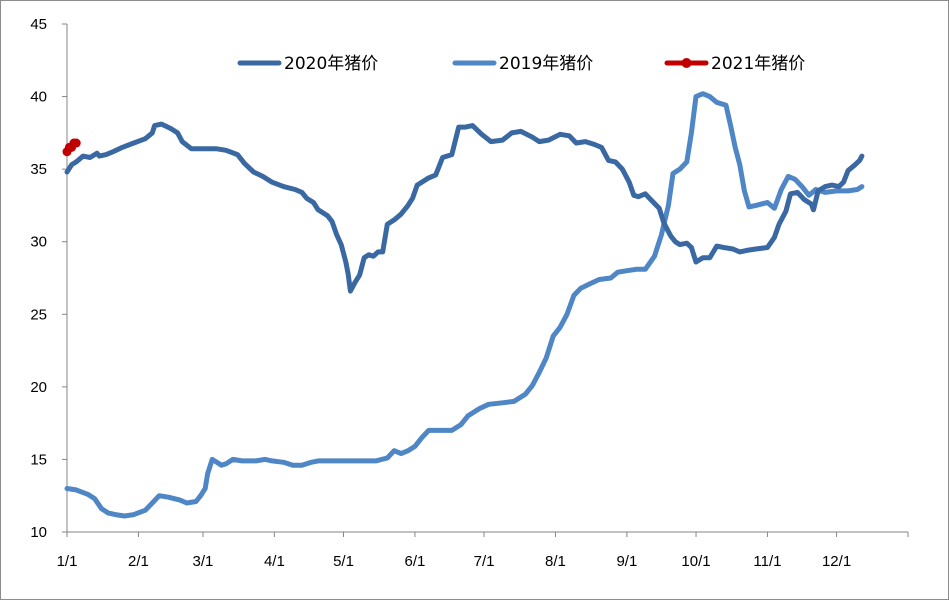 The image size is (949, 600). What do you see at coordinates (38, 24) in the screenshot?
I see `y-tick-label: 45` at bounding box center [38, 24].